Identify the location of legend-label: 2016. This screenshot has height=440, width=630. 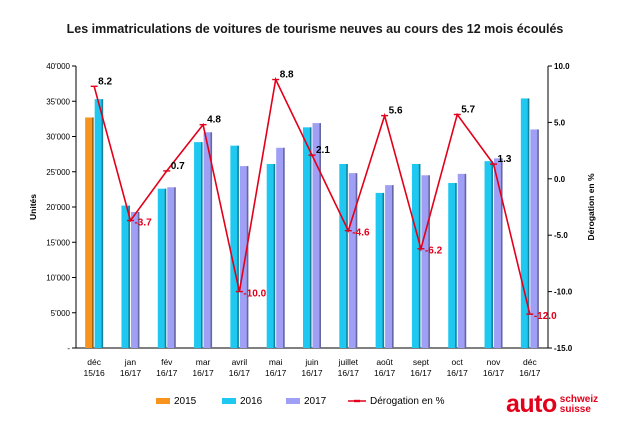
(251, 401).